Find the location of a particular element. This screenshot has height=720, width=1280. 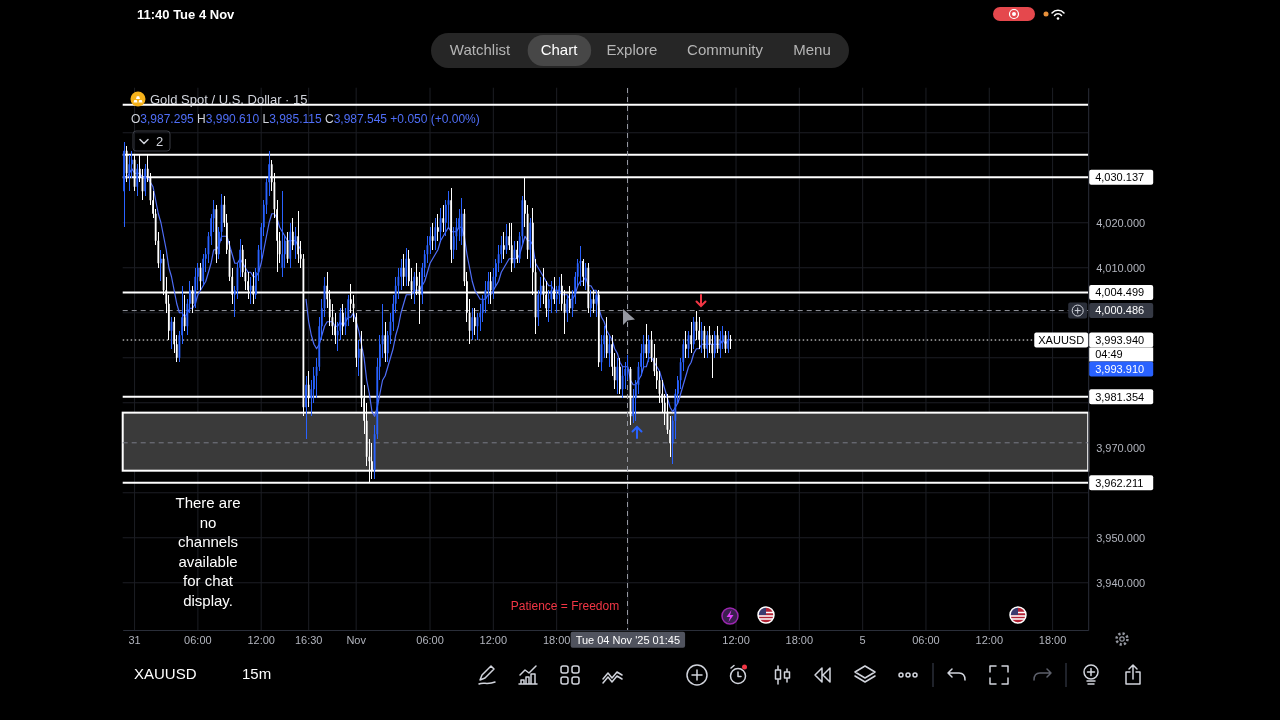

ref-line-label: 3,981.354 is located at coordinates (1120, 396).